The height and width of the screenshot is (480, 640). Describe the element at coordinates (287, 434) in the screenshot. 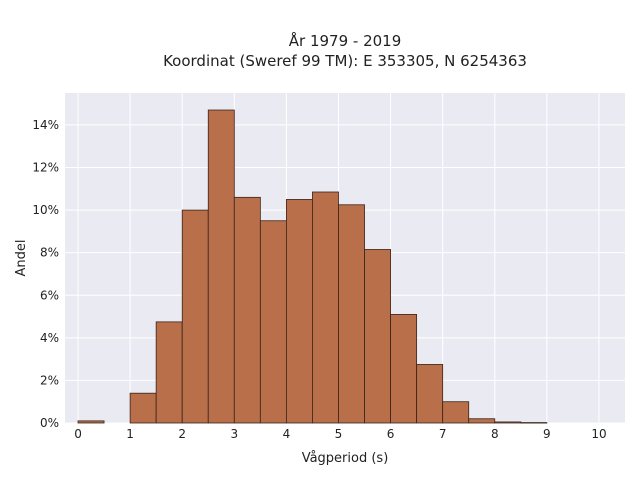

I see `x-tick-label: 4` at that location.